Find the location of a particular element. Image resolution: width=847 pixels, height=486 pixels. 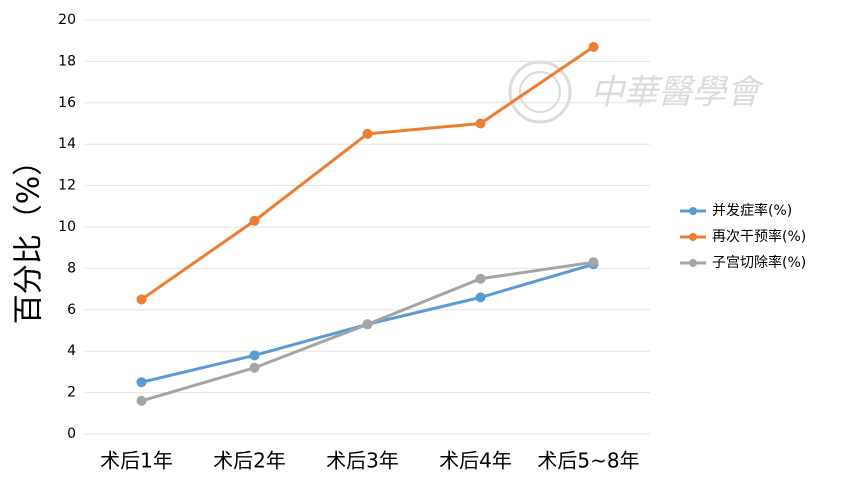

legend-label: 子宫切除率(%) is located at coordinates (759, 262).